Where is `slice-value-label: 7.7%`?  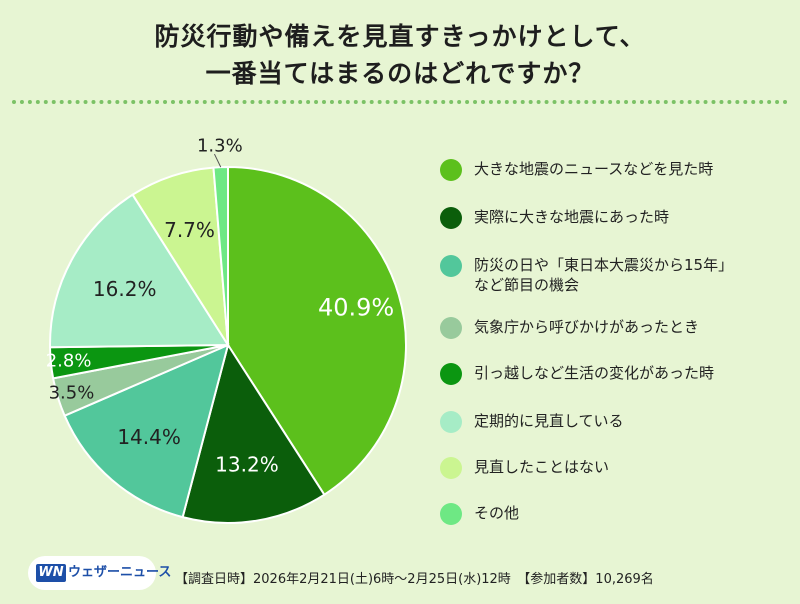
slice-value-label: 7.7% is located at coordinates (189, 230).